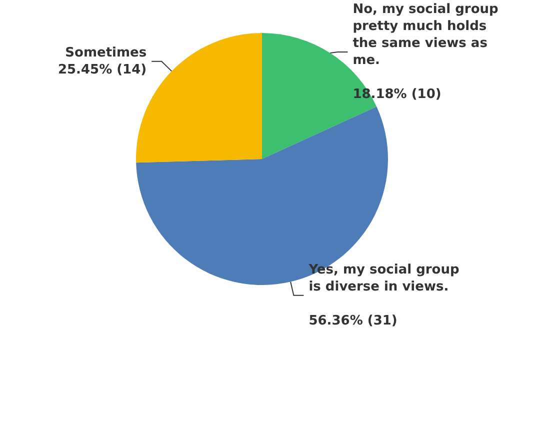  What do you see at coordinates (102, 70) in the screenshot?
I see `data-label: 25.45% (14)` at bounding box center [102, 70].